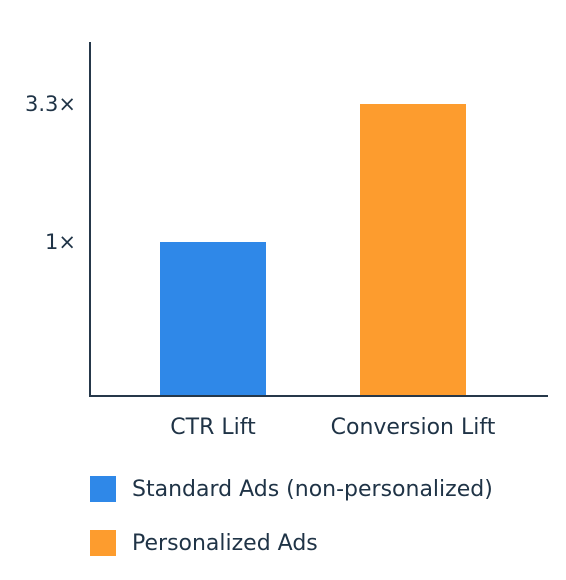 Image resolution: width=566 pixels, height=580 pixels. I want to click on x-axis-category-labels: CTR Lift Conversion Lift, so click(332, 427).